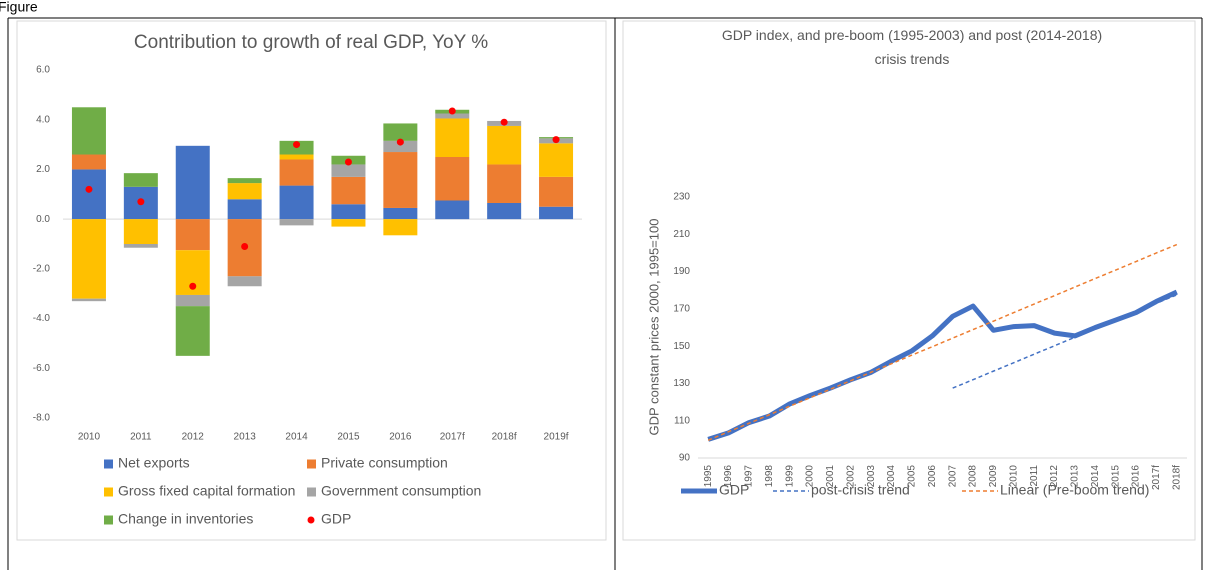 This screenshot has width=1207, height=570. What do you see at coordinates (42, 368) in the screenshot?
I see `y-tick-label: -6.0` at bounding box center [42, 368].